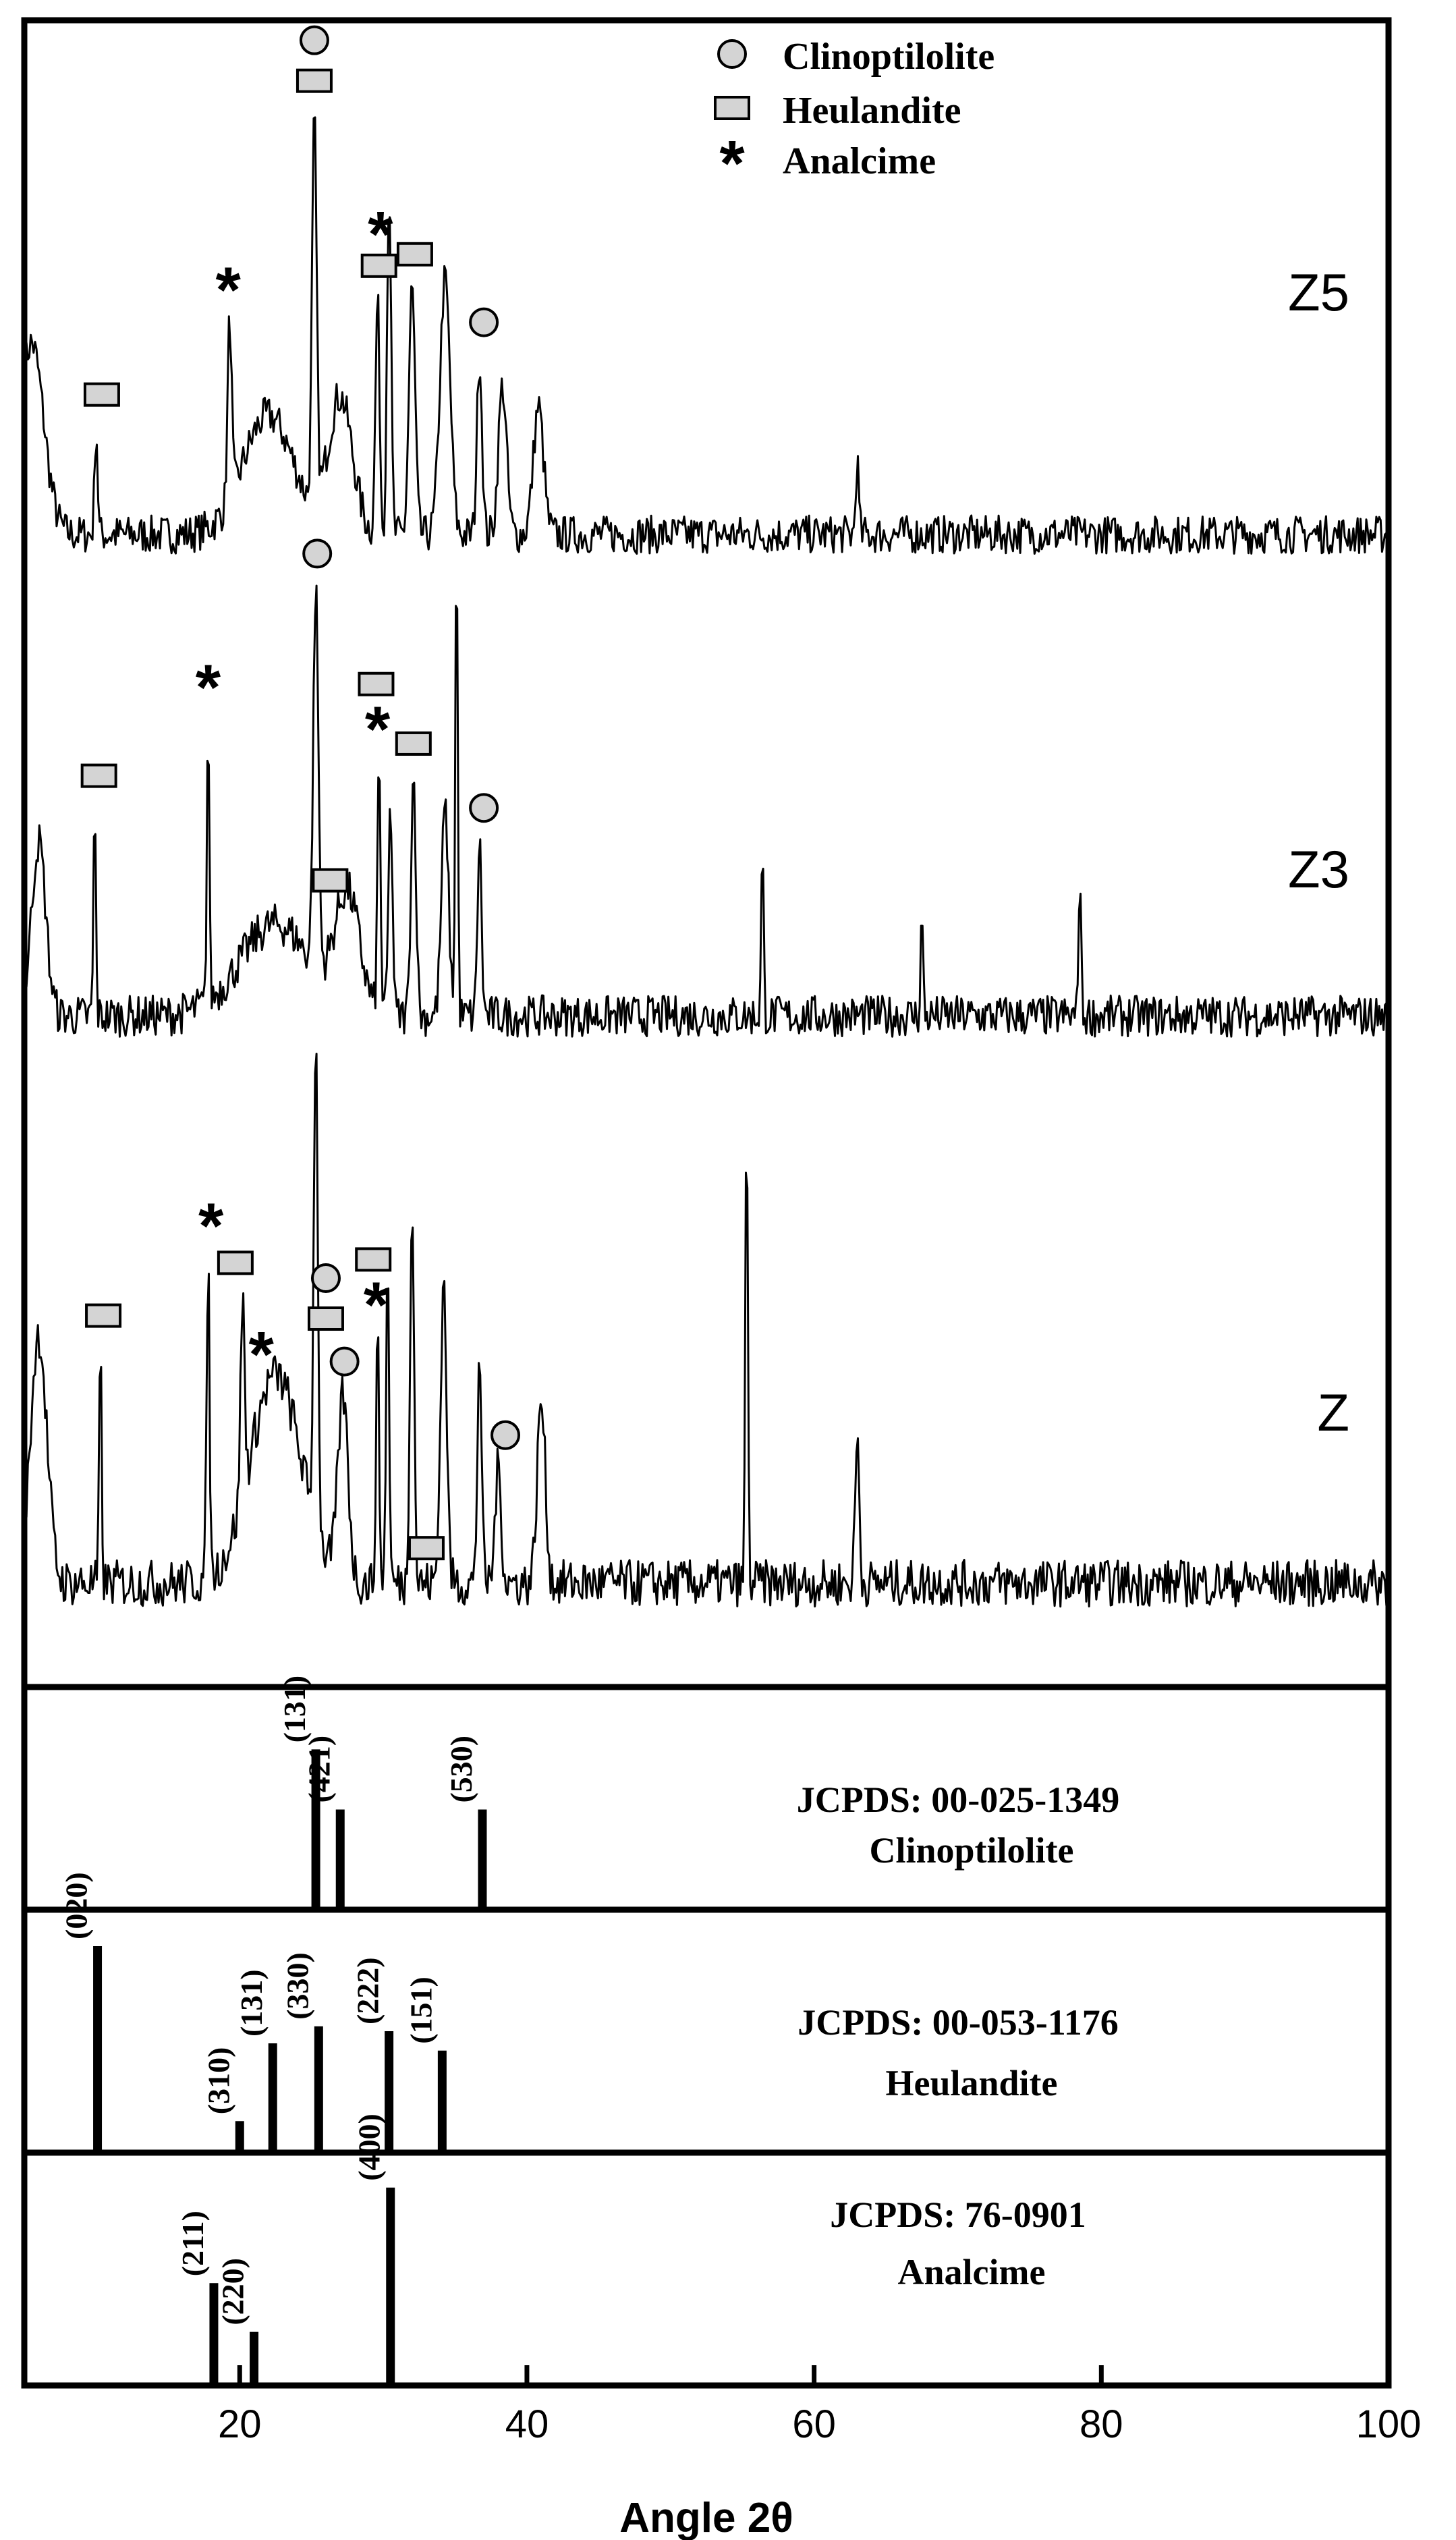 The image size is (1456, 2540). Describe the element at coordinates (461, 1769) in the screenshot. I see `hkl-label: (530)` at that location.